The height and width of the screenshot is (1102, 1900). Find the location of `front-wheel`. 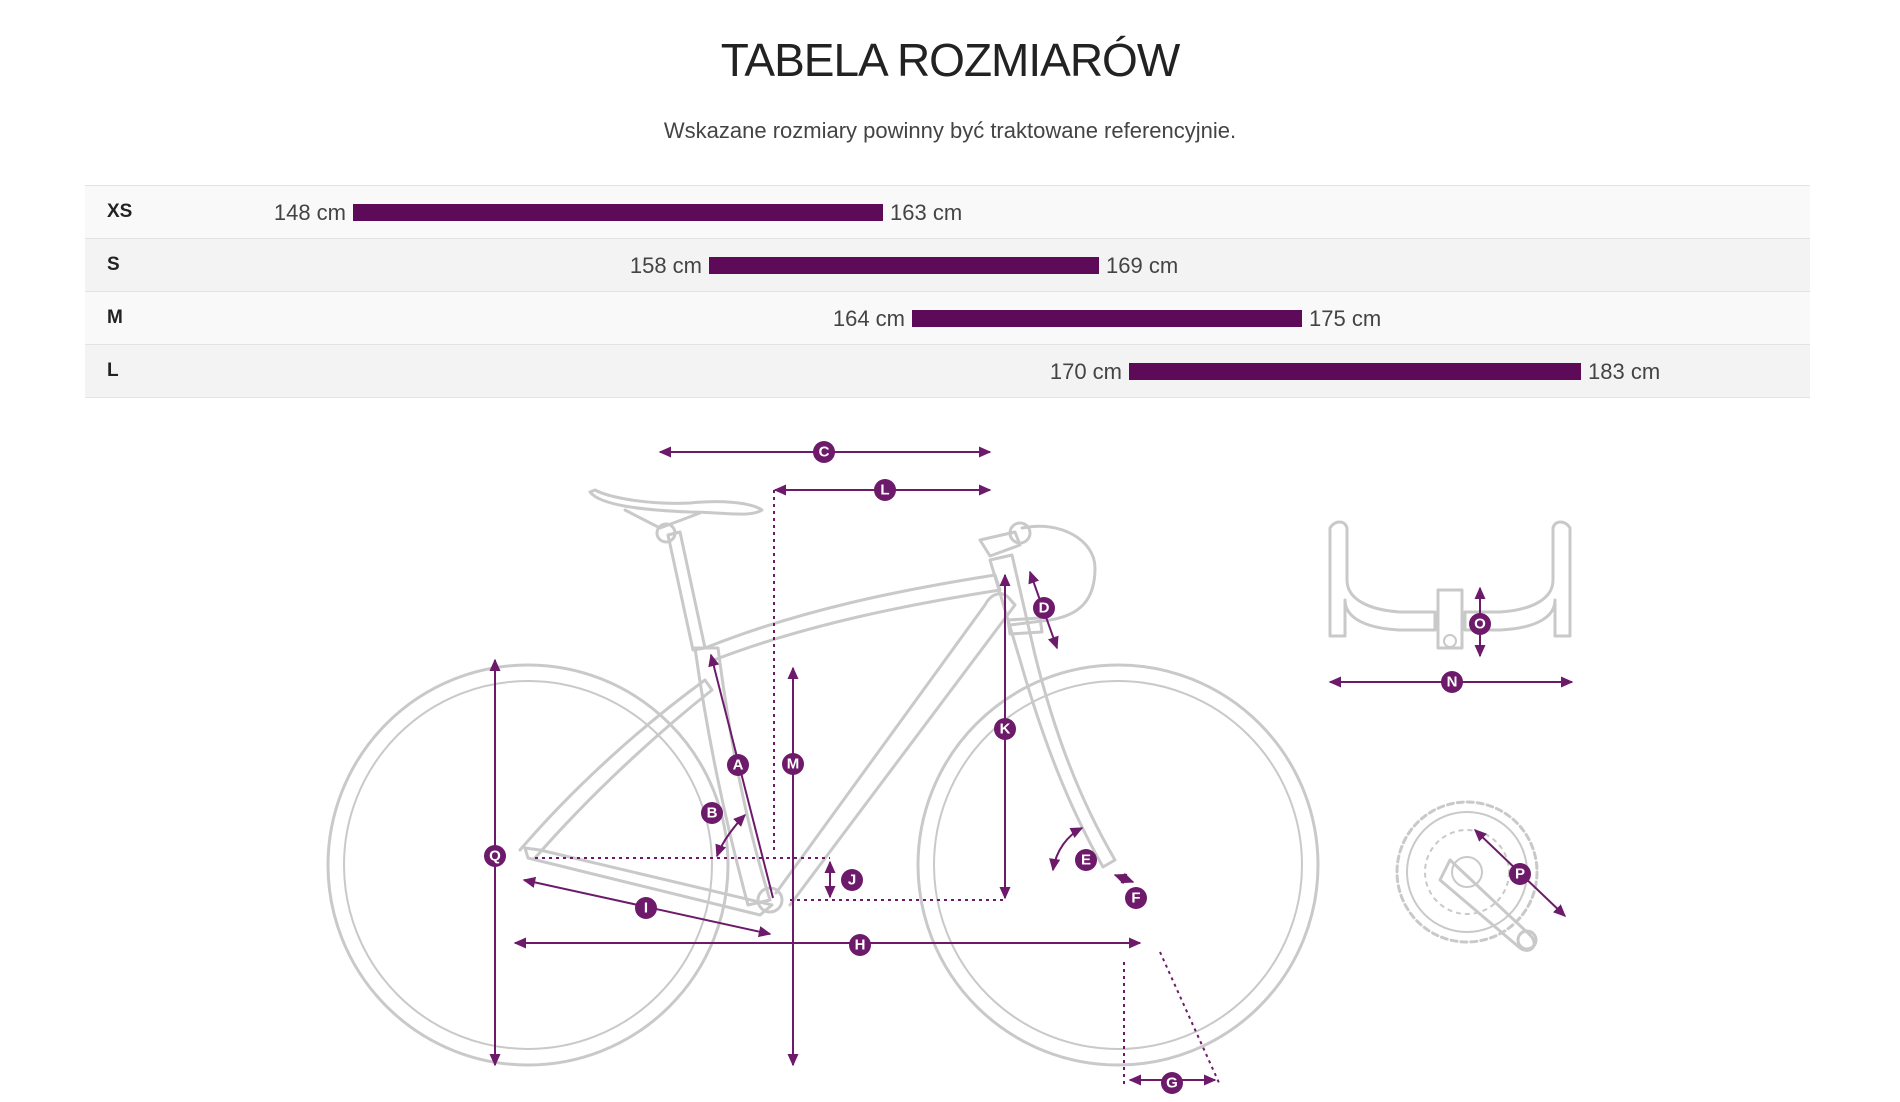

front-wheel is located at coordinates (1118, 865).